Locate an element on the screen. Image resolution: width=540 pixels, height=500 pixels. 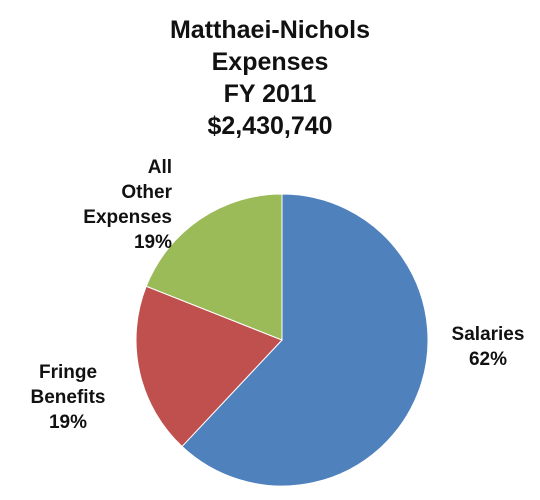
pie-slice-fringe-benefits is located at coordinates (209, 366).